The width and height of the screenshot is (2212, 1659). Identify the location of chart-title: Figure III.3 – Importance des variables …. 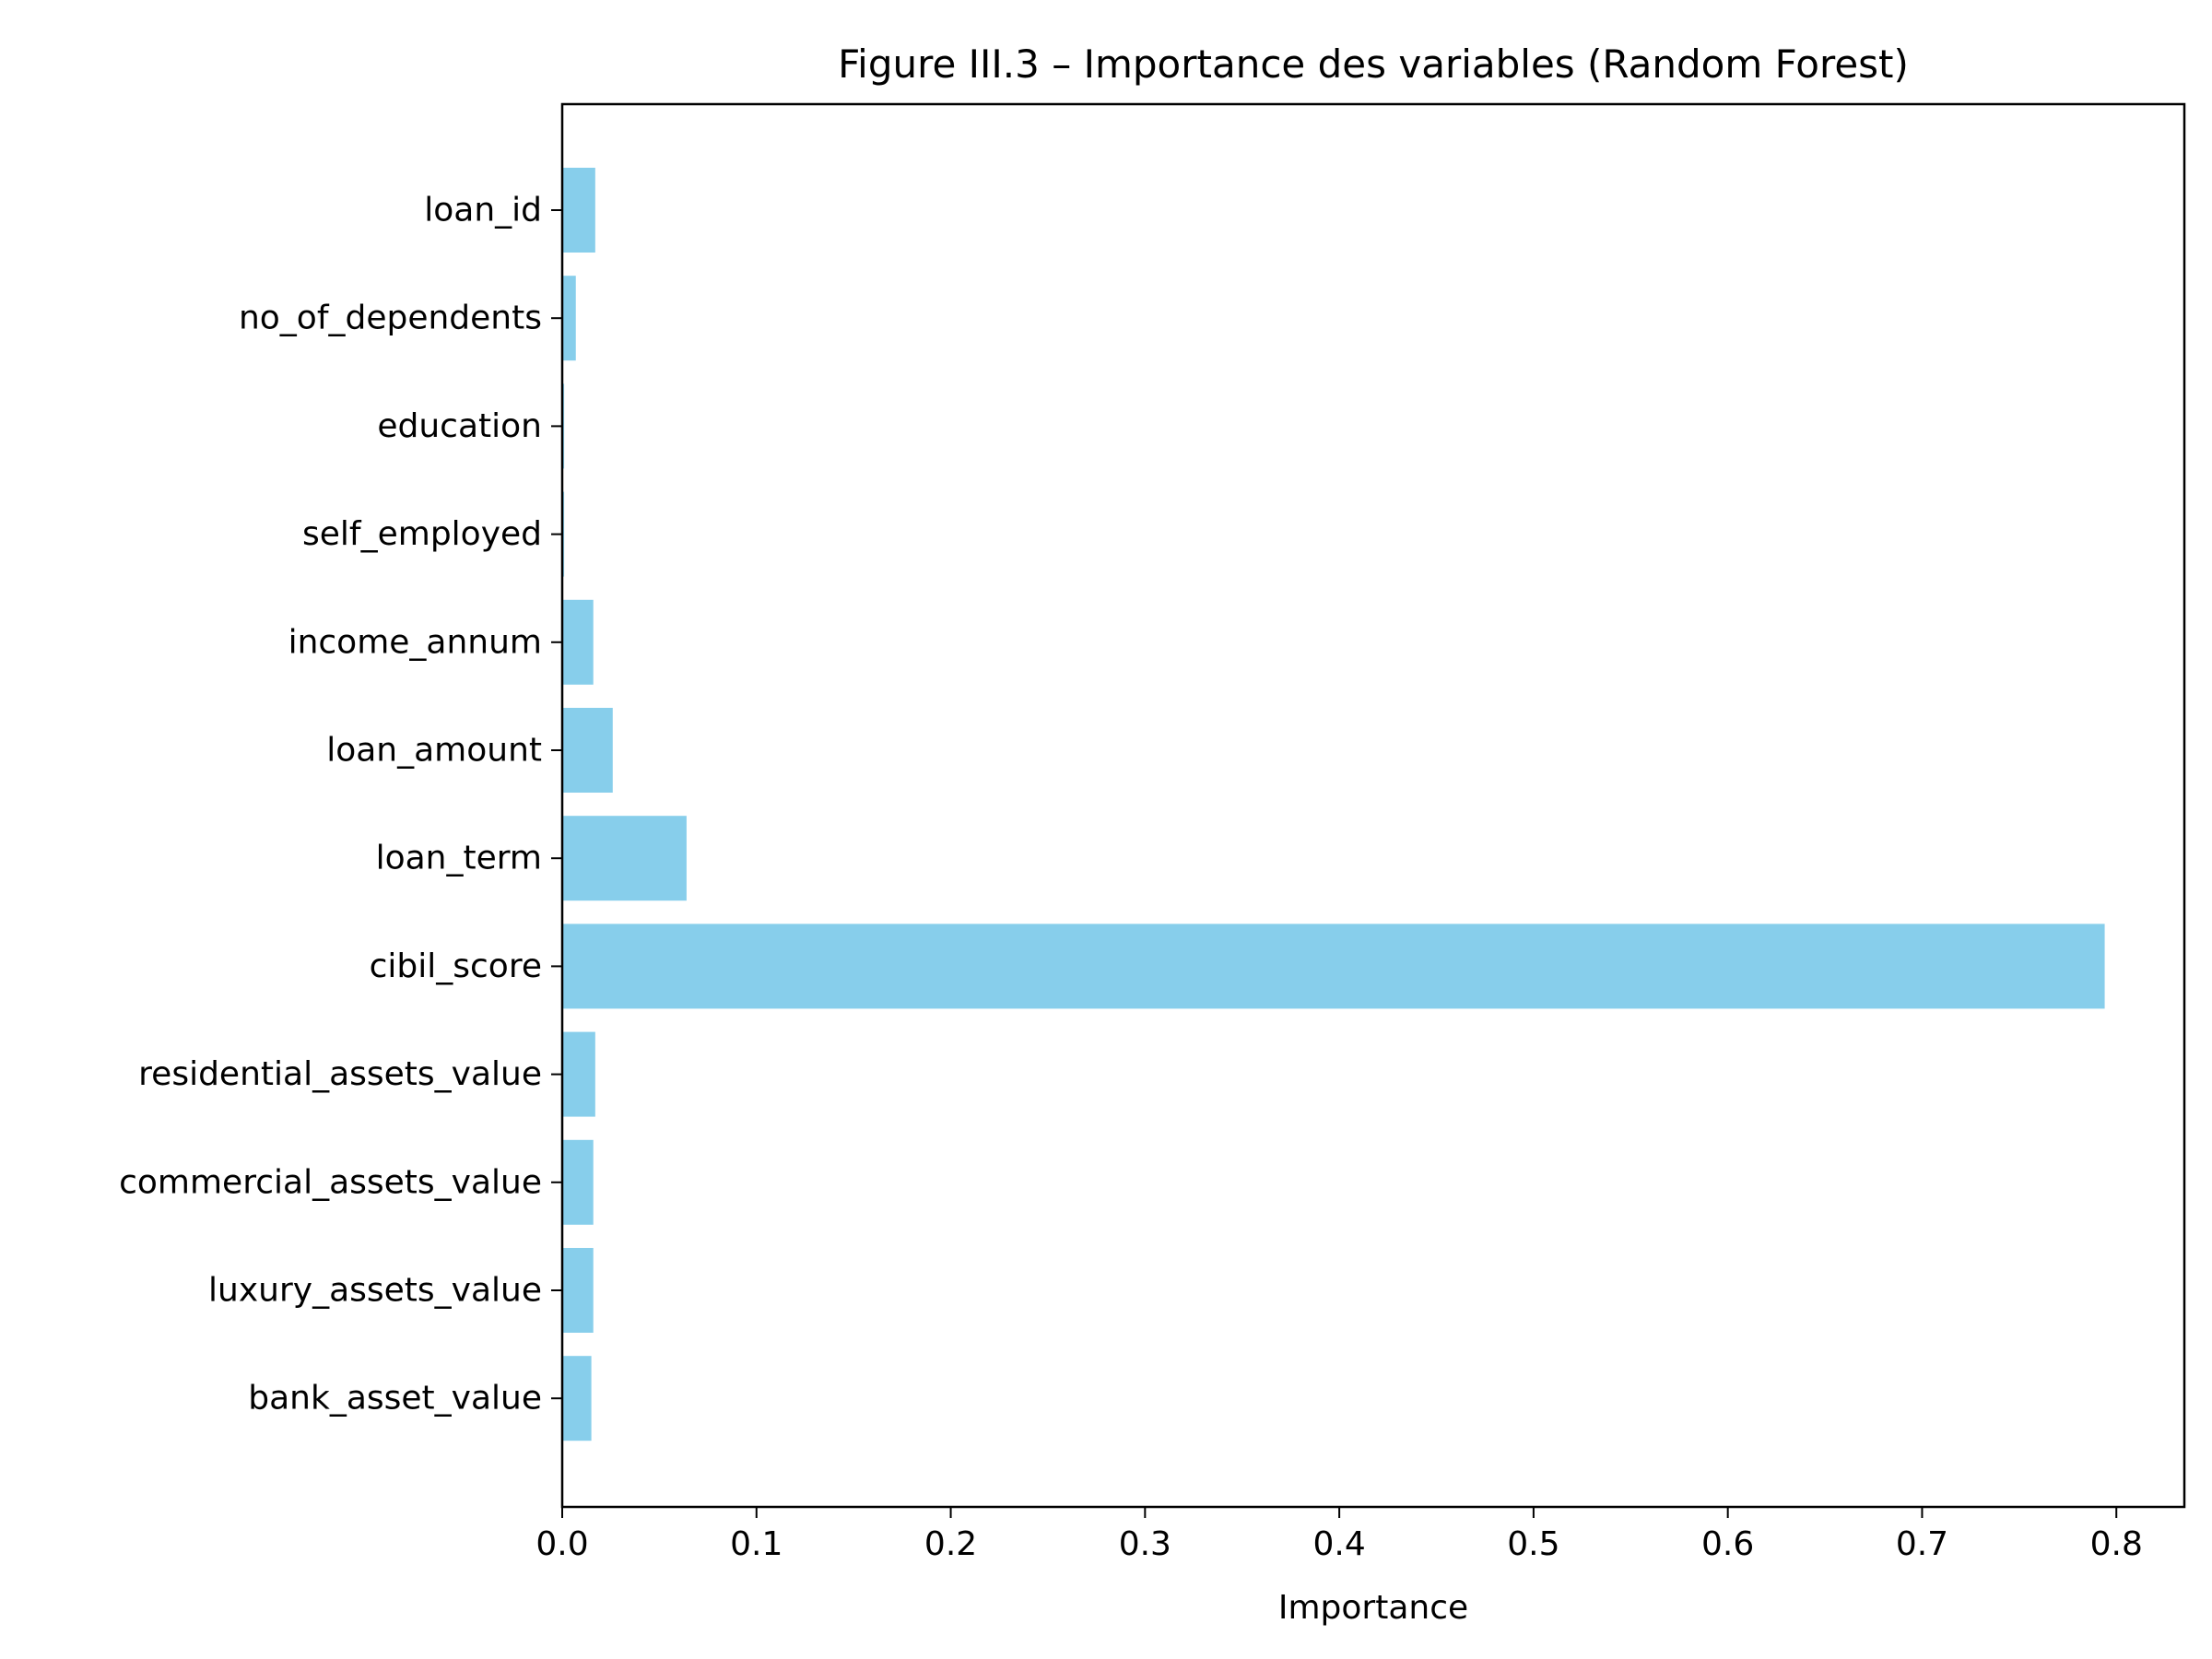
(1373, 64).